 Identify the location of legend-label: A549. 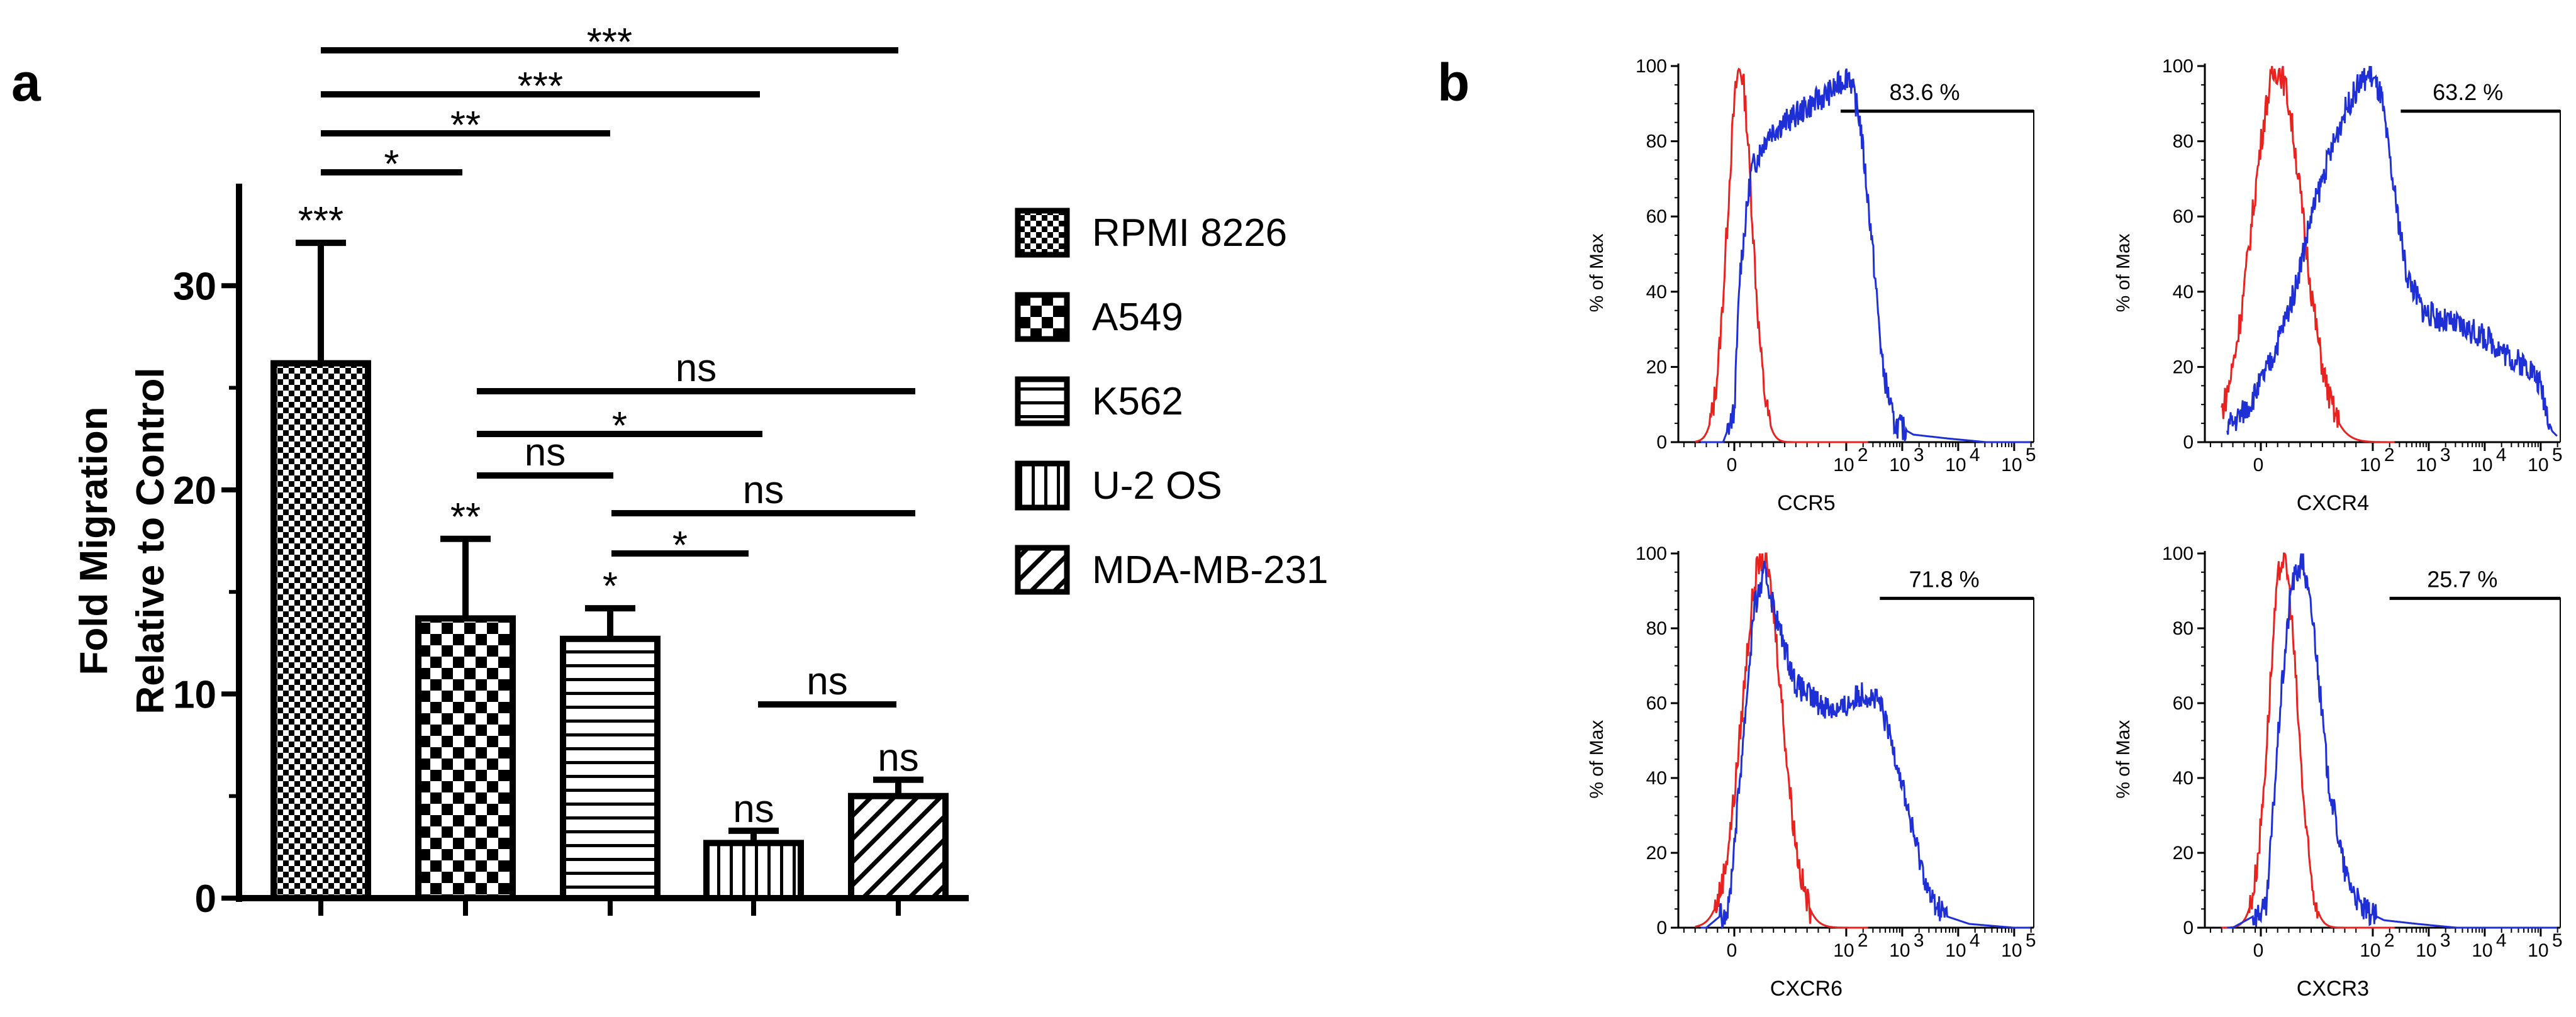
(1137, 317).